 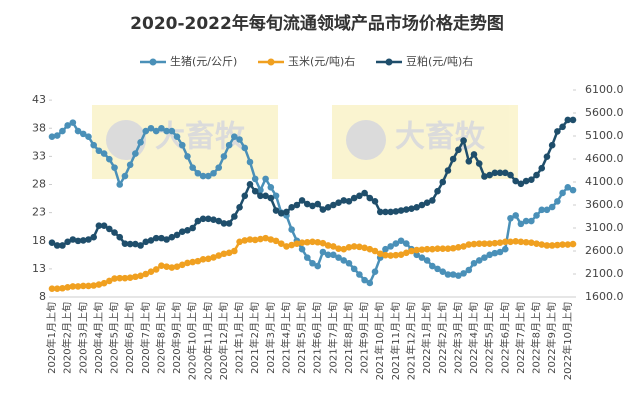 I want to click on y-tick-label: 23, so click(x=39, y=212).